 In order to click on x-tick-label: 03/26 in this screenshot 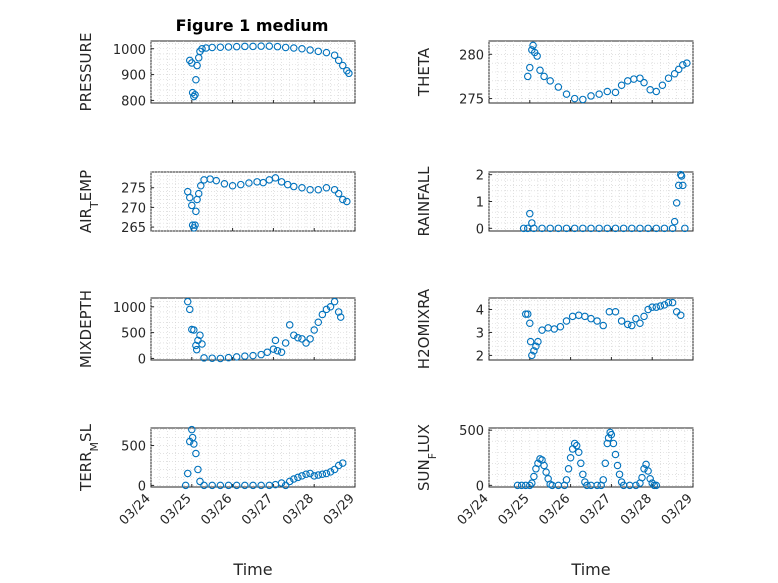, I will do `click(216, 509)`.